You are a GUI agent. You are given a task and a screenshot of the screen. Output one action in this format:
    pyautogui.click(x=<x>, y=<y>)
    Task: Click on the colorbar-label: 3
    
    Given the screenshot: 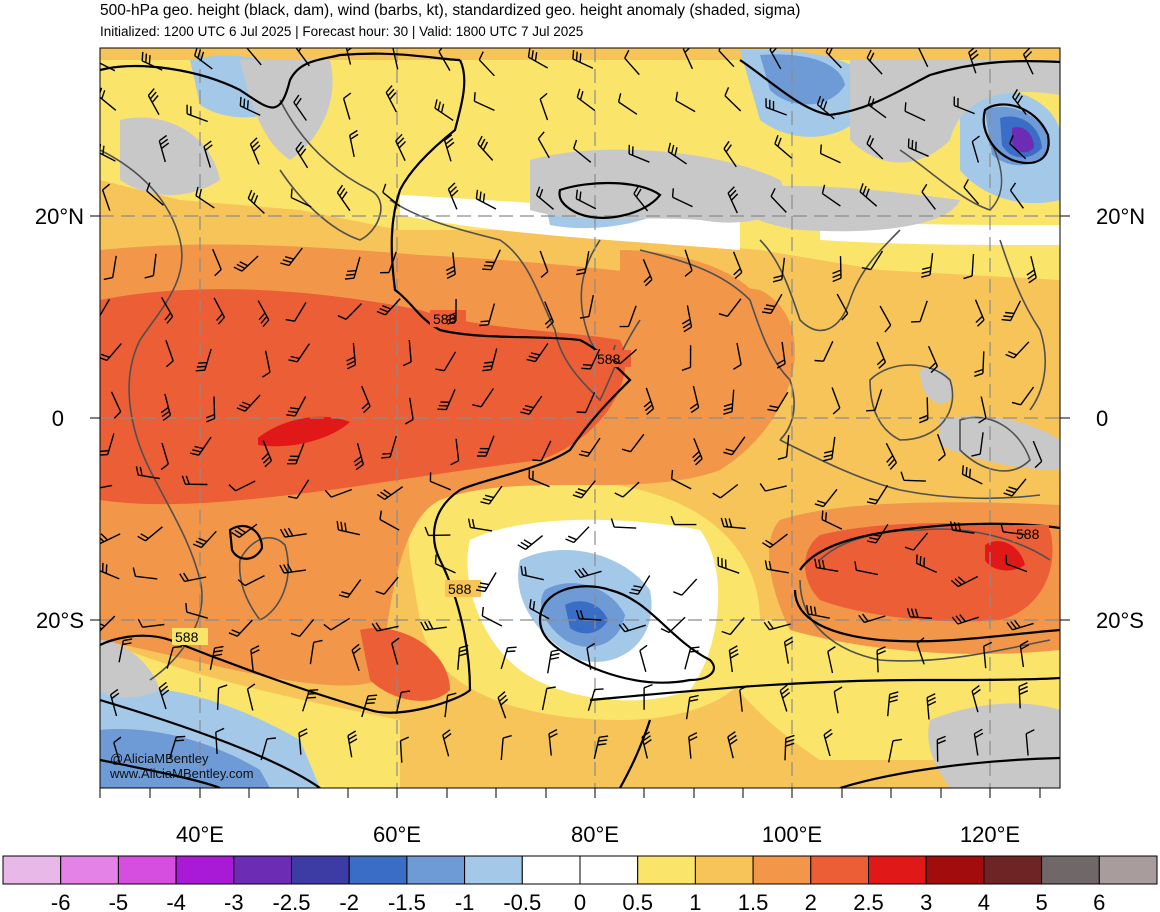 What is the action you would take?
    pyautogui.click(x=926, y=901)
    